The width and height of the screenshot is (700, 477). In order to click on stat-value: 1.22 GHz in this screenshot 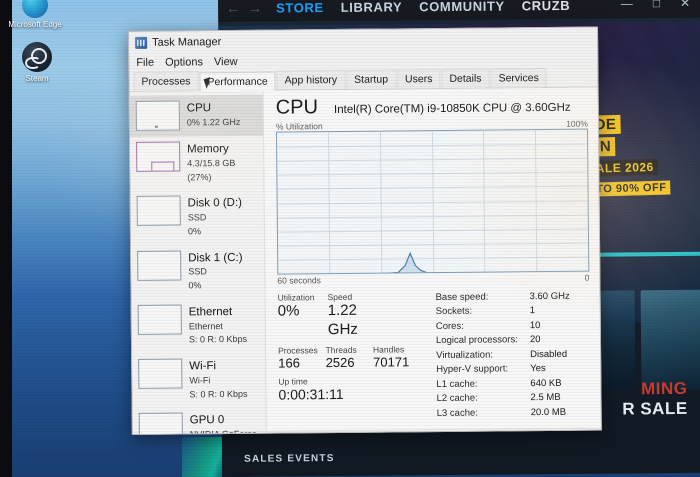, I will do `click(342, 319)`.